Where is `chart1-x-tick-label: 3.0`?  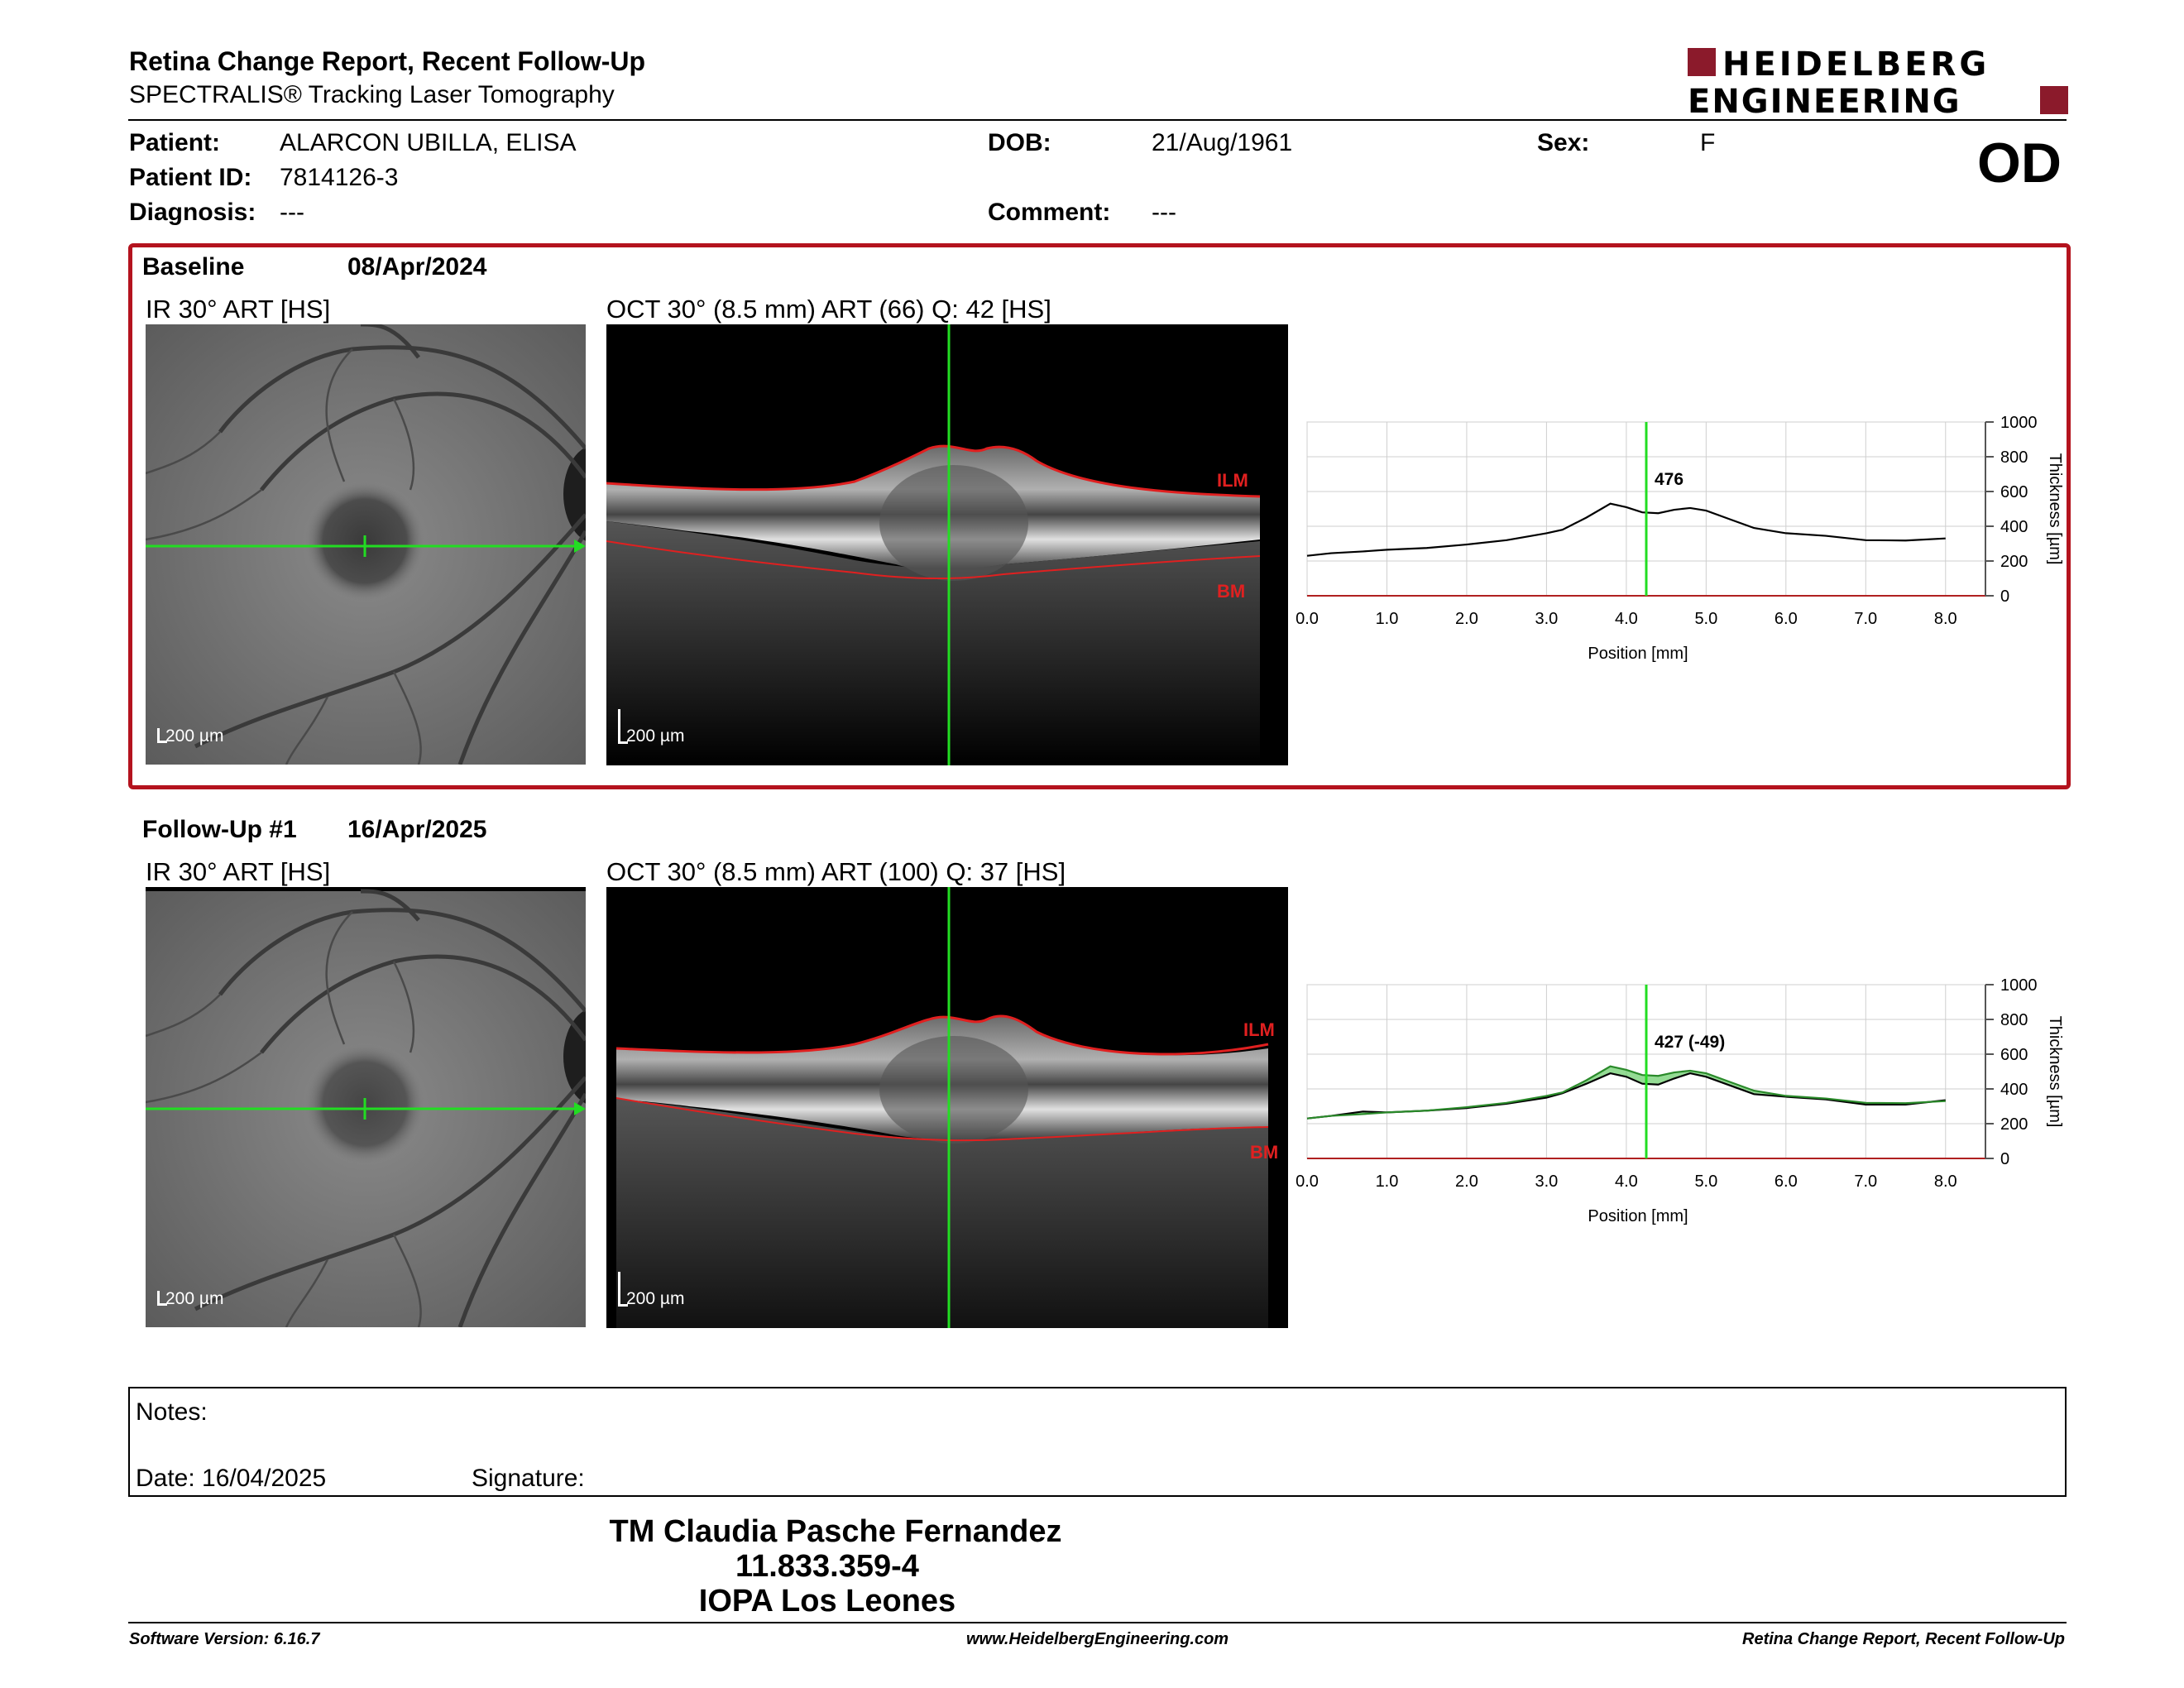 chart1-x-tick-label: 3.0 is located at coordinates (1547, 1181).